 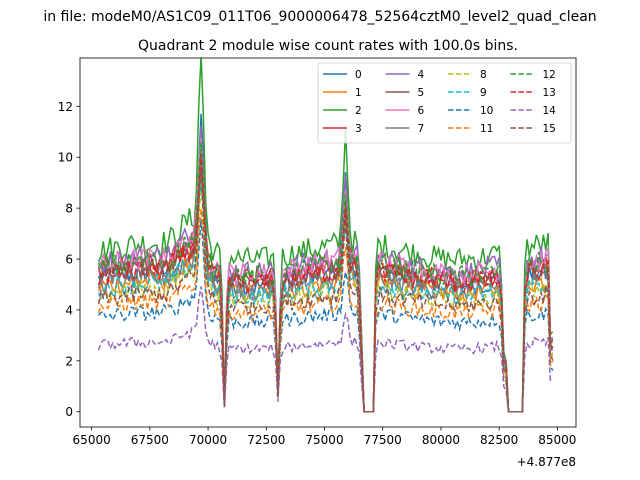 What do you see at coordinates (69, 310) in the screenshot?
I see `y-tick-label: 4` at bounding box center [69, 310].